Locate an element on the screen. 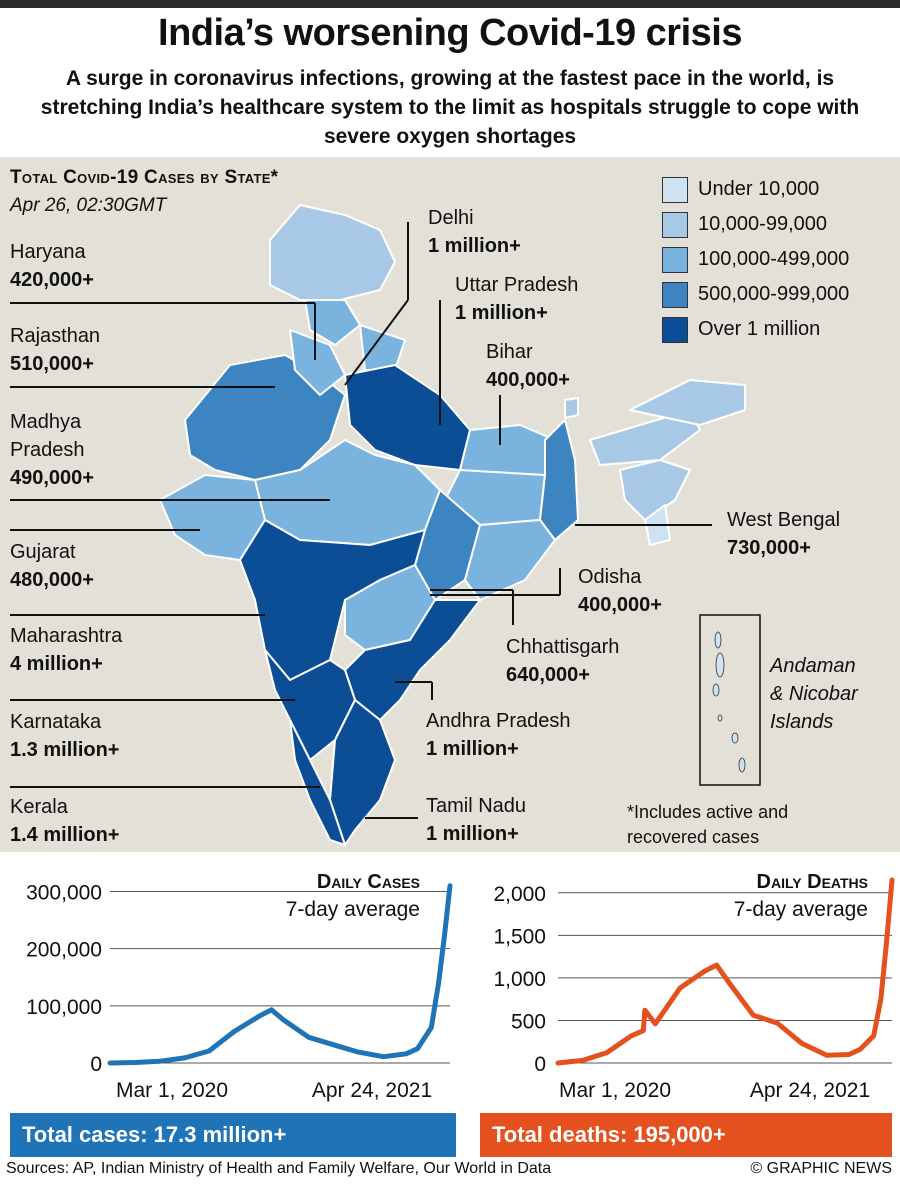 The height and width of the screenshot is (1188, 900). label-chhattisgarh: Chhattisgarh 640,000+ is located at coordinates (563, 661).